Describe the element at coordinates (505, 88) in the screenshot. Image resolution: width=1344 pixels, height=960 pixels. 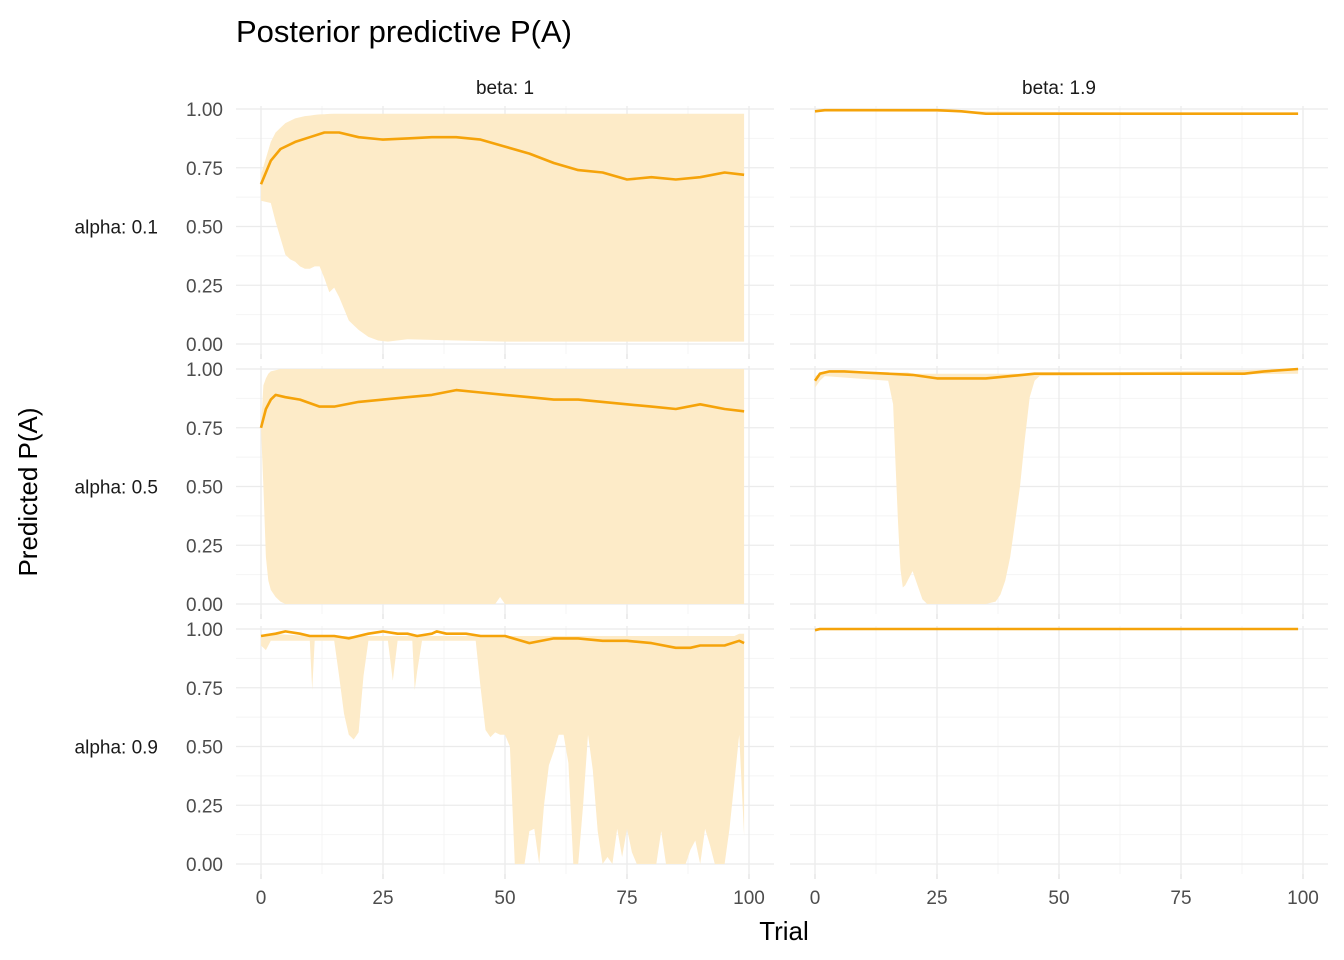
I see `facet-col-label: beta: 1` at that location.